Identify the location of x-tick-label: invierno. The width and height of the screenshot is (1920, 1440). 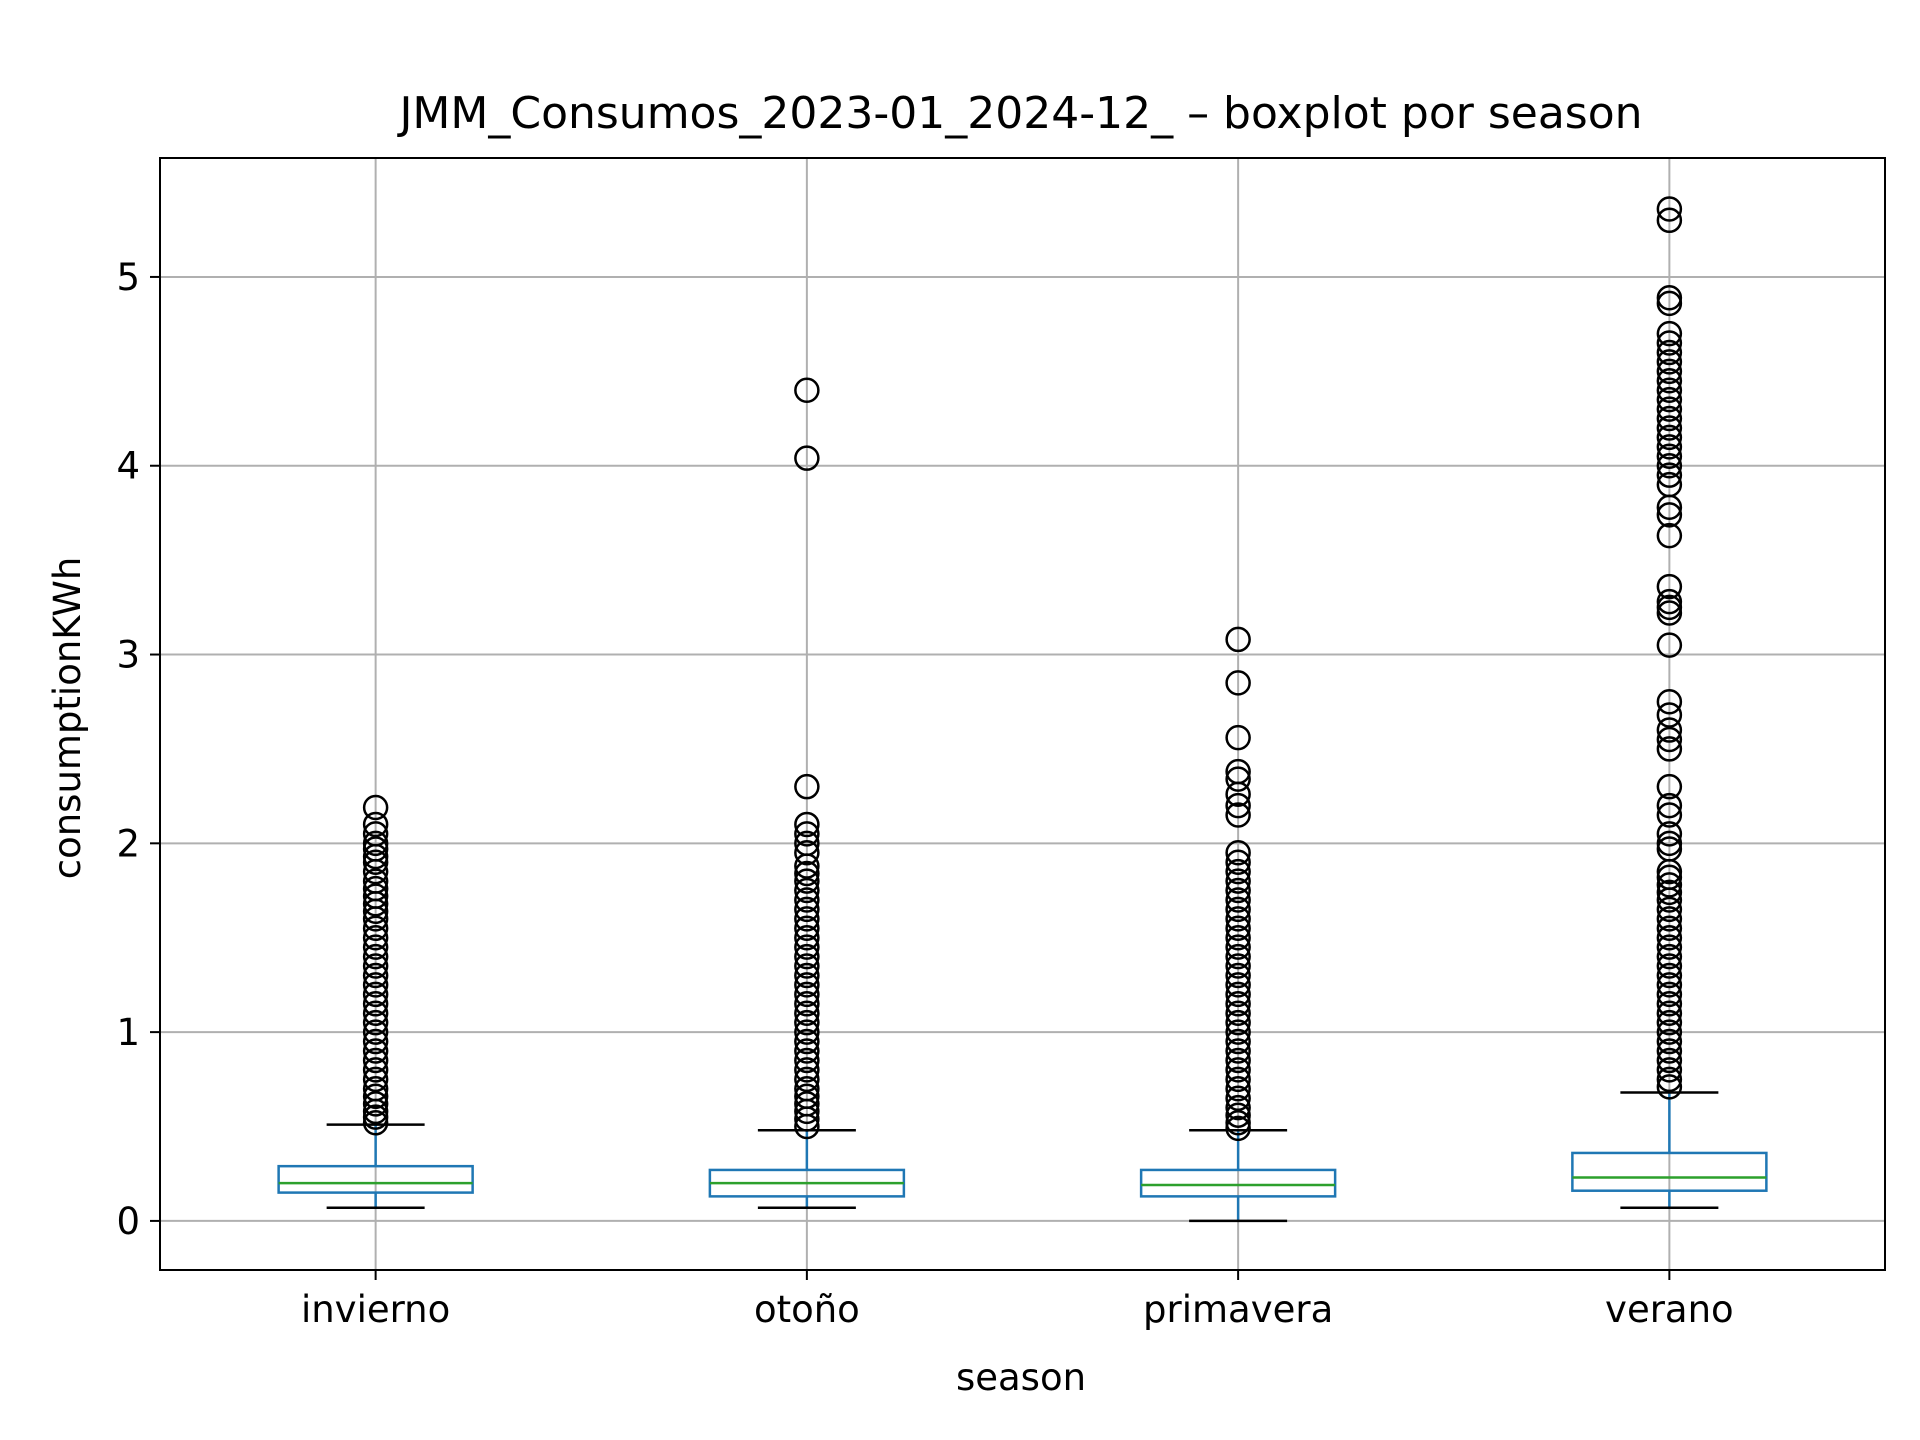
(375, 1309).